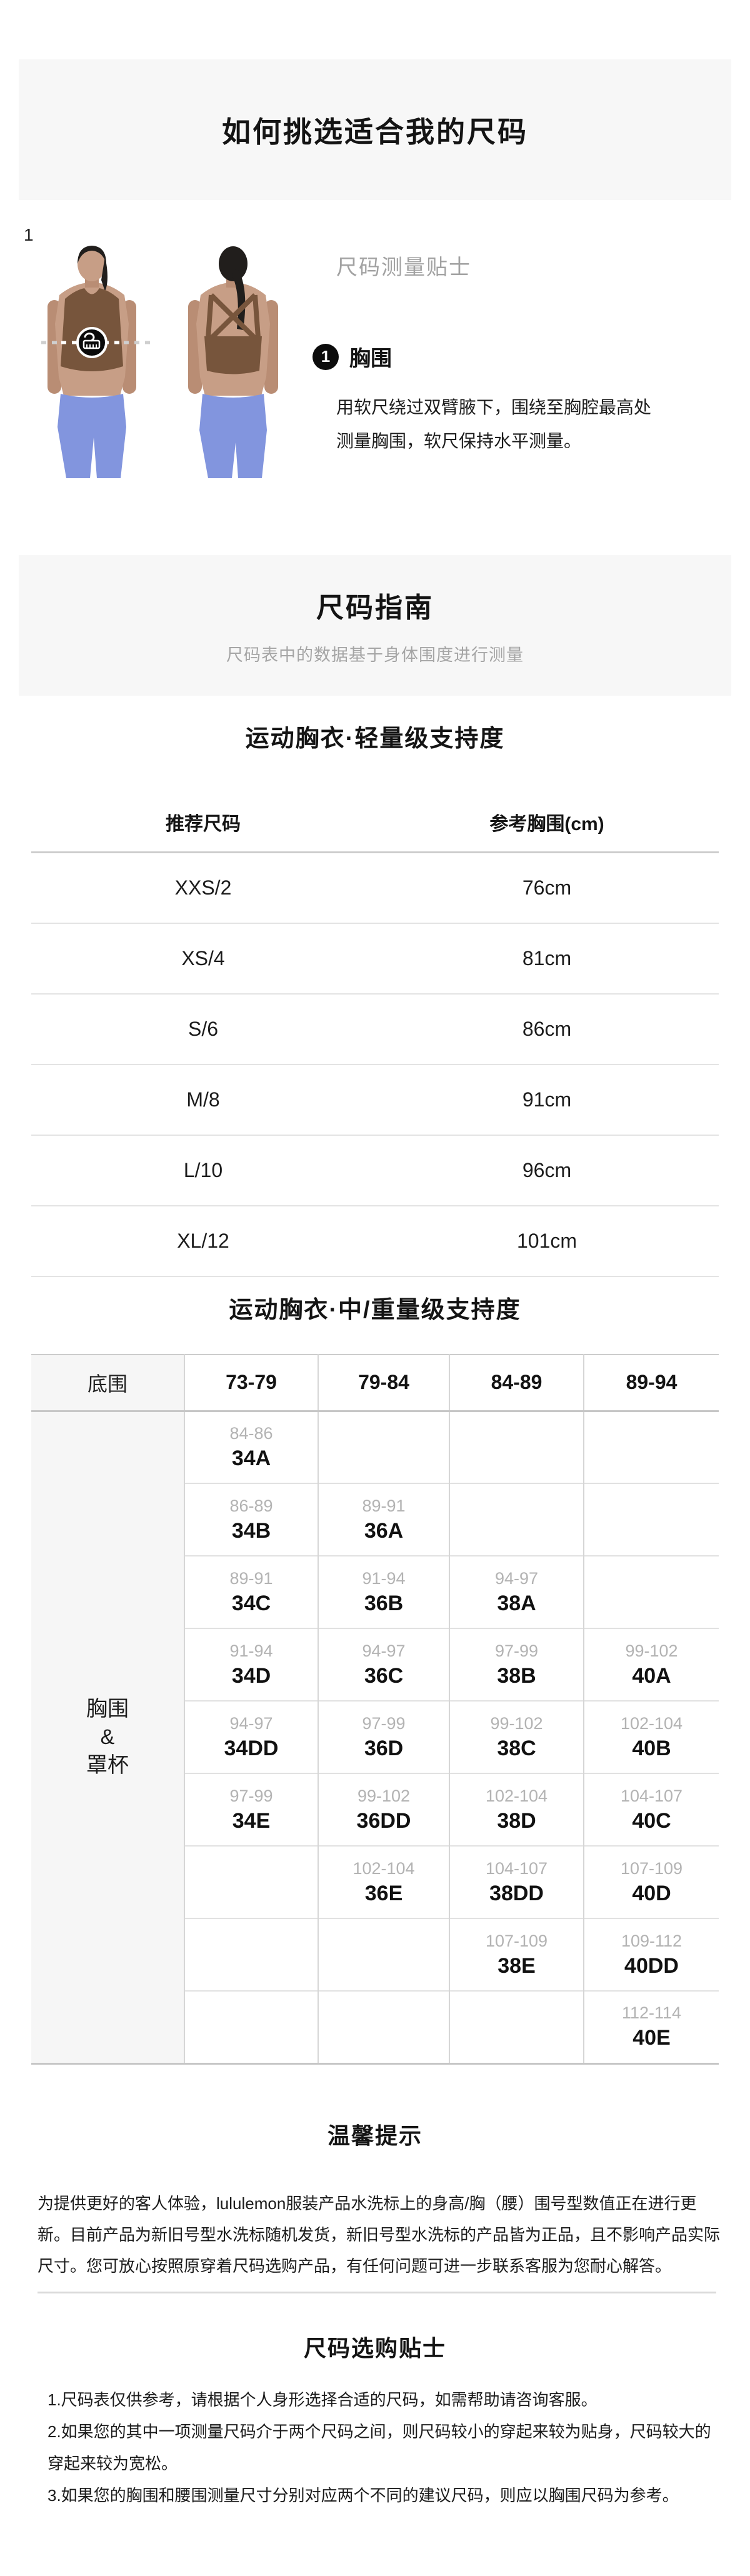 Image resolution: width=750 pixels, height=2576 pixels. Describe the element at coordinates (651, 1954) in the screenshot. I see `bra-size-cell: 109-112 40DD` at that location.